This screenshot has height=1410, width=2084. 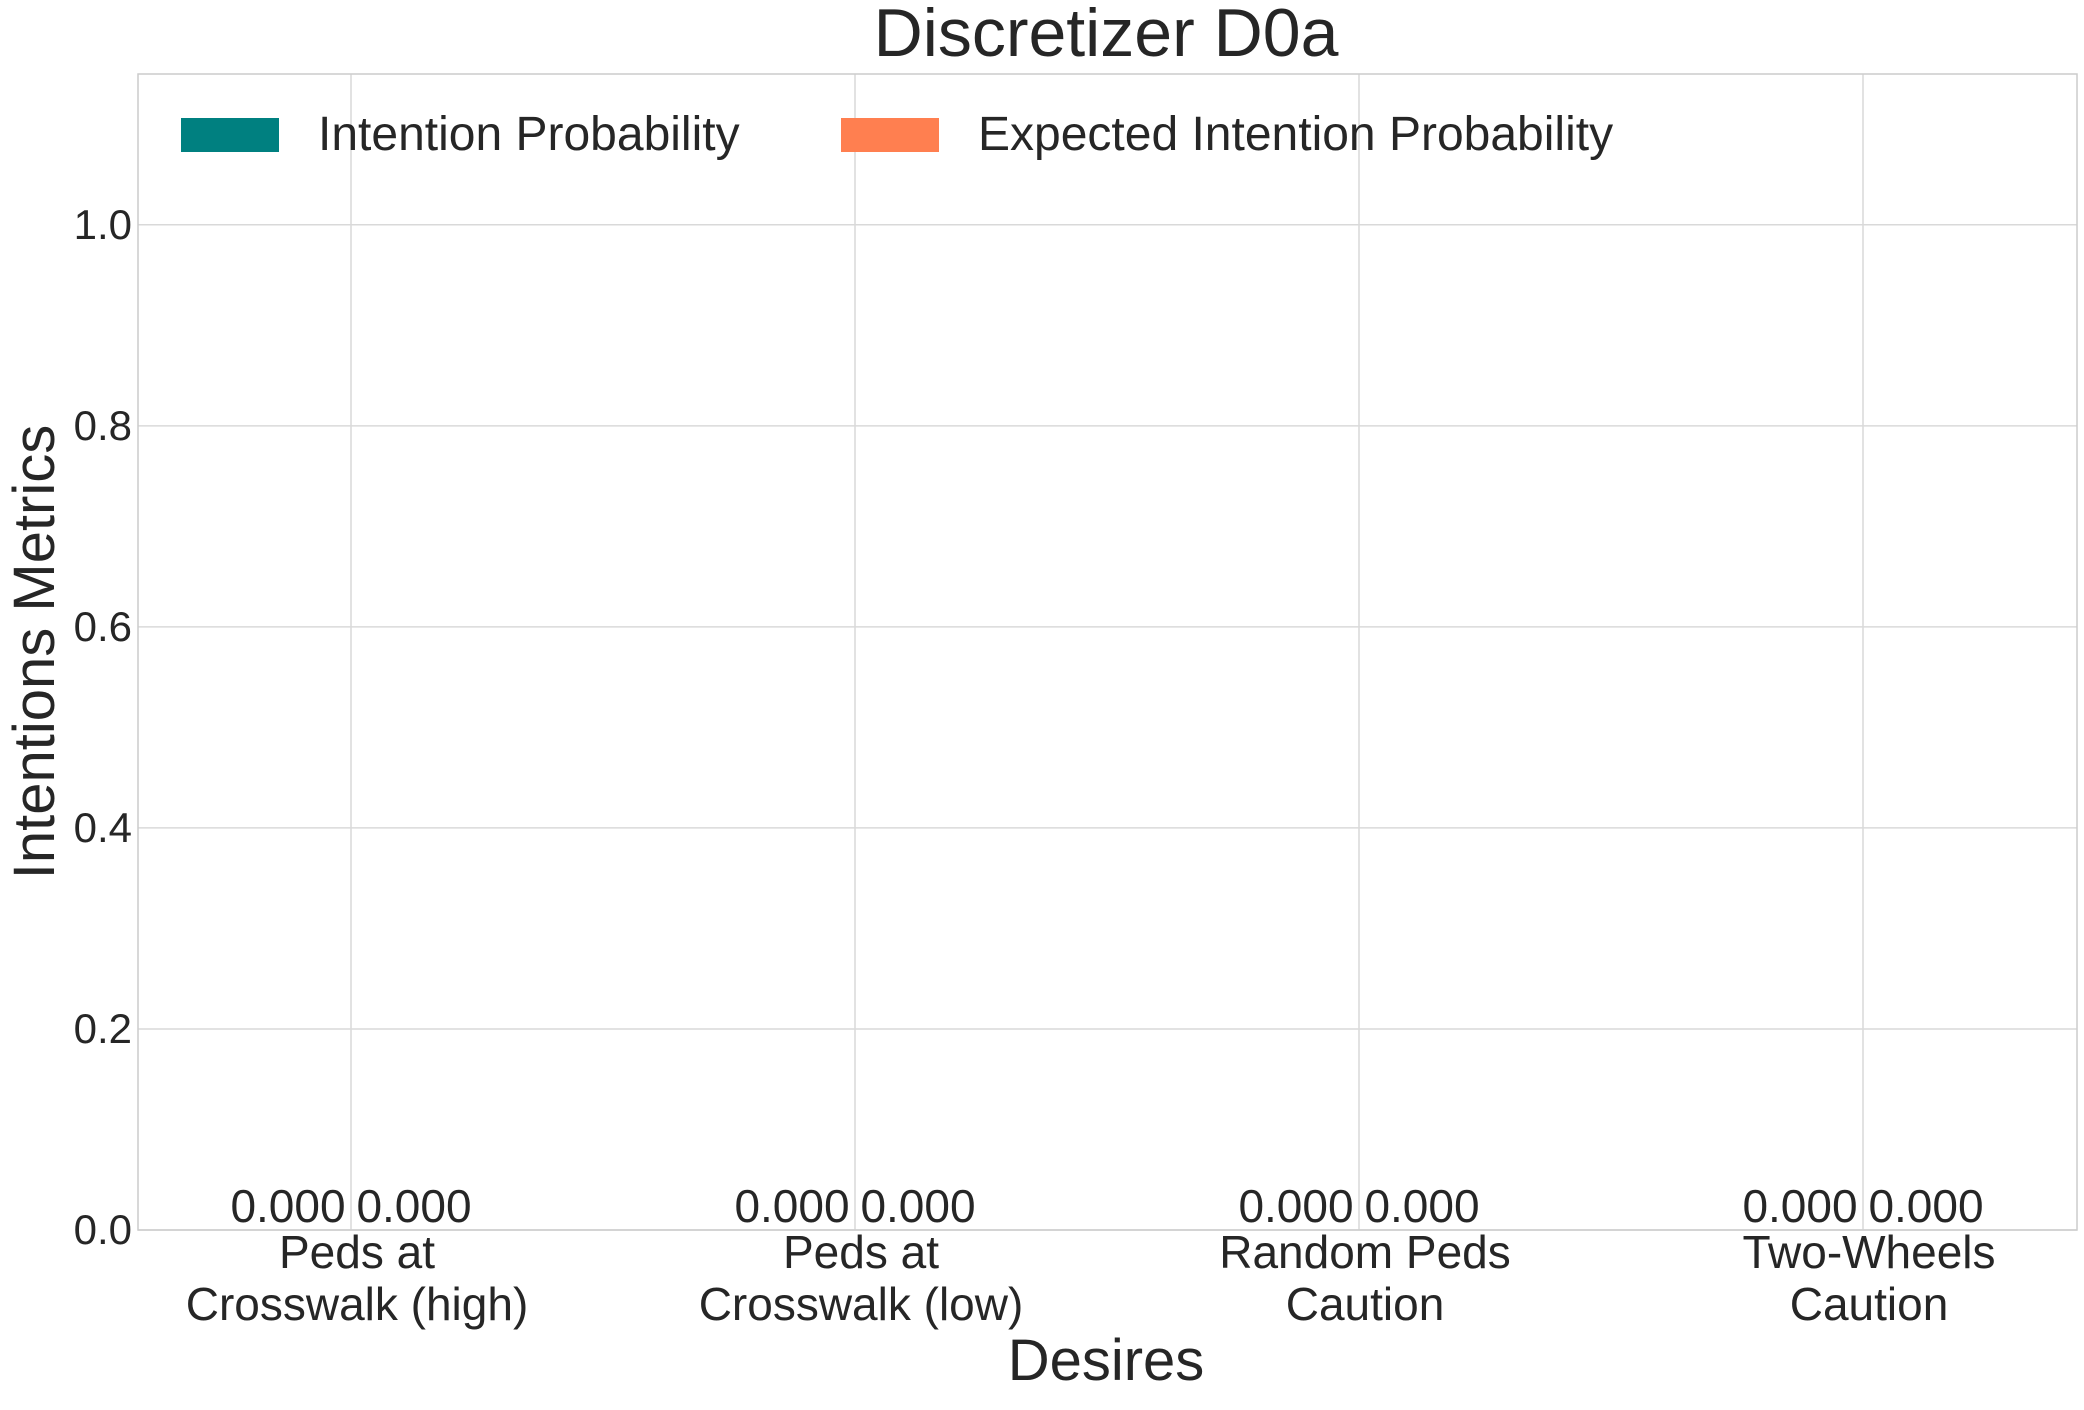 What do you see at coordinates (529, 134) in the screenshot?
I see `legend-label: Intention Probability` at bounding box center [529, 134].